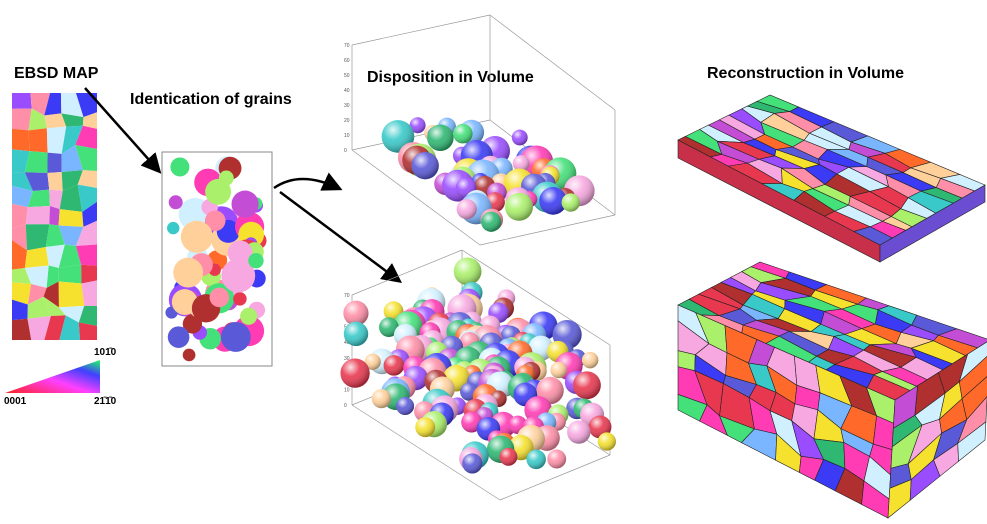  Describe the element at coordinates (347, 390) in the screenshot. I see `z-tick-label: 10` at that location.